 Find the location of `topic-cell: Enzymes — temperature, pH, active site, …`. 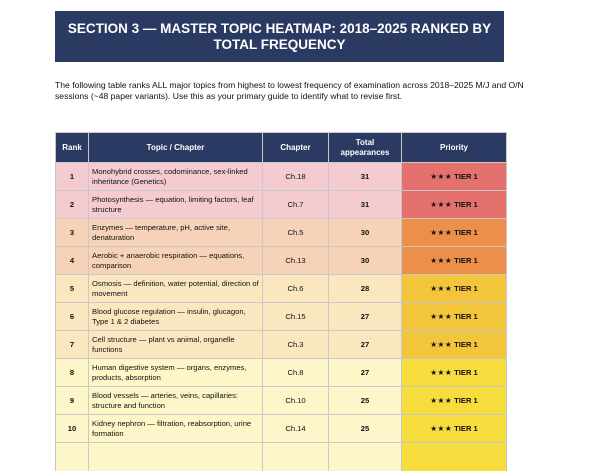

topic-cell: Enzymes — temperature, pH, active site, … is located at coordinates (175, 232).